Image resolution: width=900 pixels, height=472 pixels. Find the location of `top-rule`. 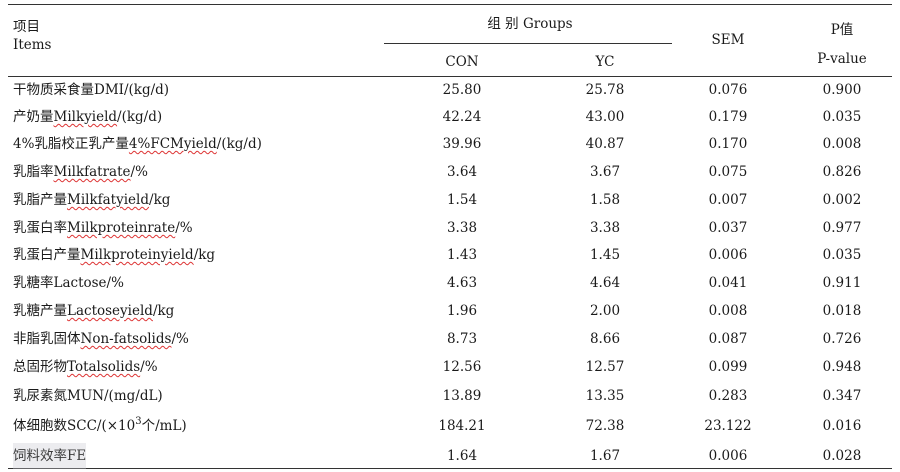

top-rule is located at coordinates (450, 4).